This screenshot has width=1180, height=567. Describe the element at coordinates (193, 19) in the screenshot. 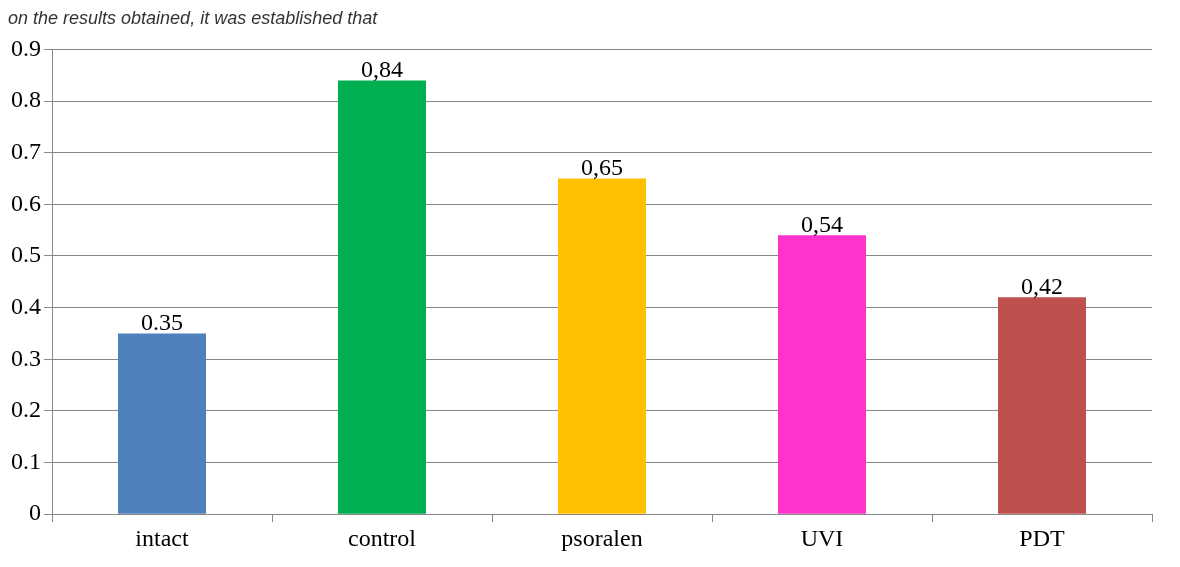

I see `text: on the results obtained, it was established that` at that location.